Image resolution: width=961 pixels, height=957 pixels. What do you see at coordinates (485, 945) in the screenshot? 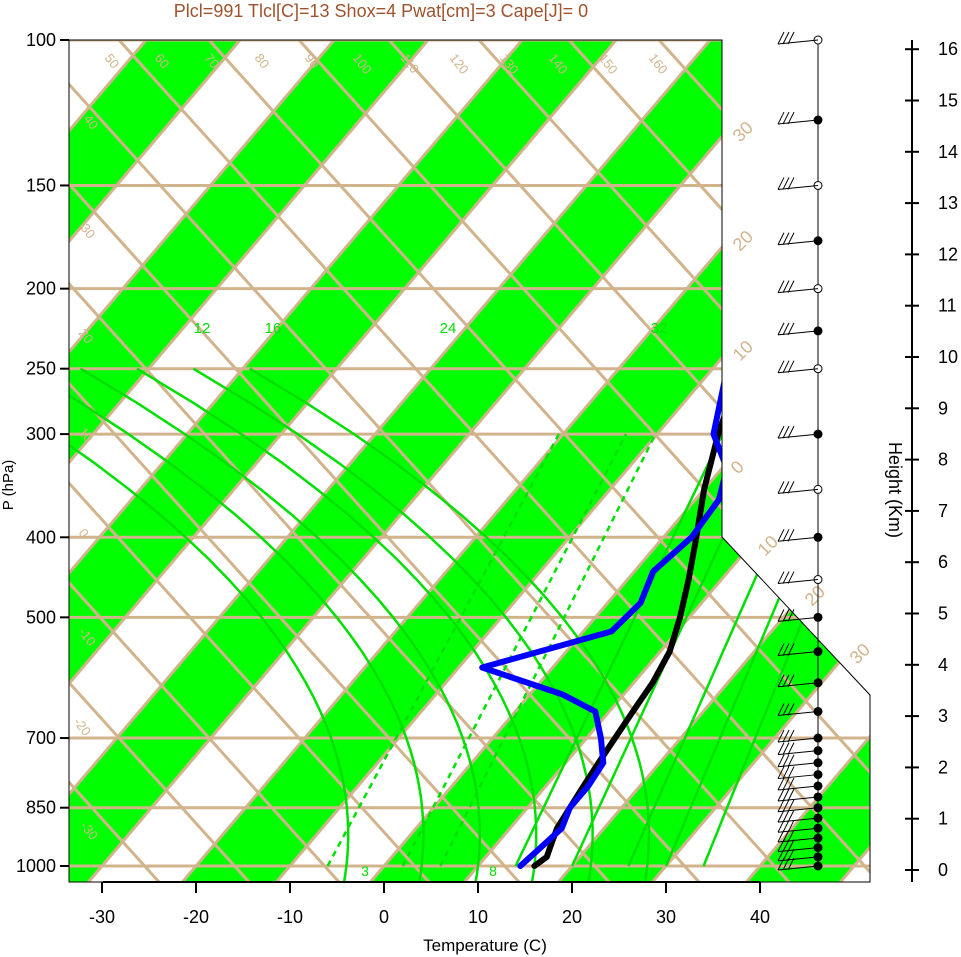
I see `x-axis-title: Temperature (C)` at bounding box center [485, 945].